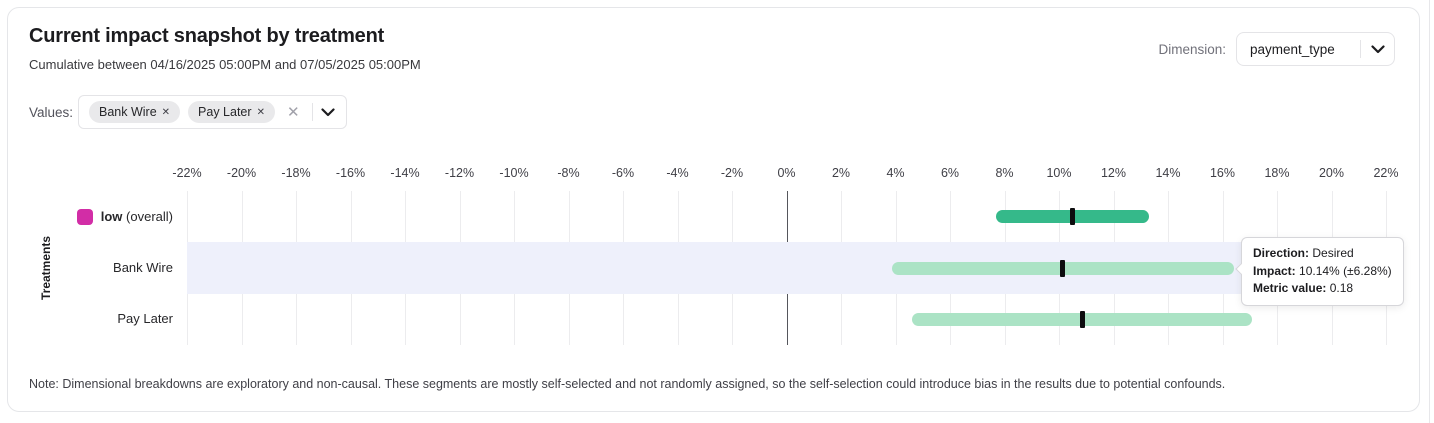  I want to click on page-title: Current impact snapshot by treatment, so click(207, 36).